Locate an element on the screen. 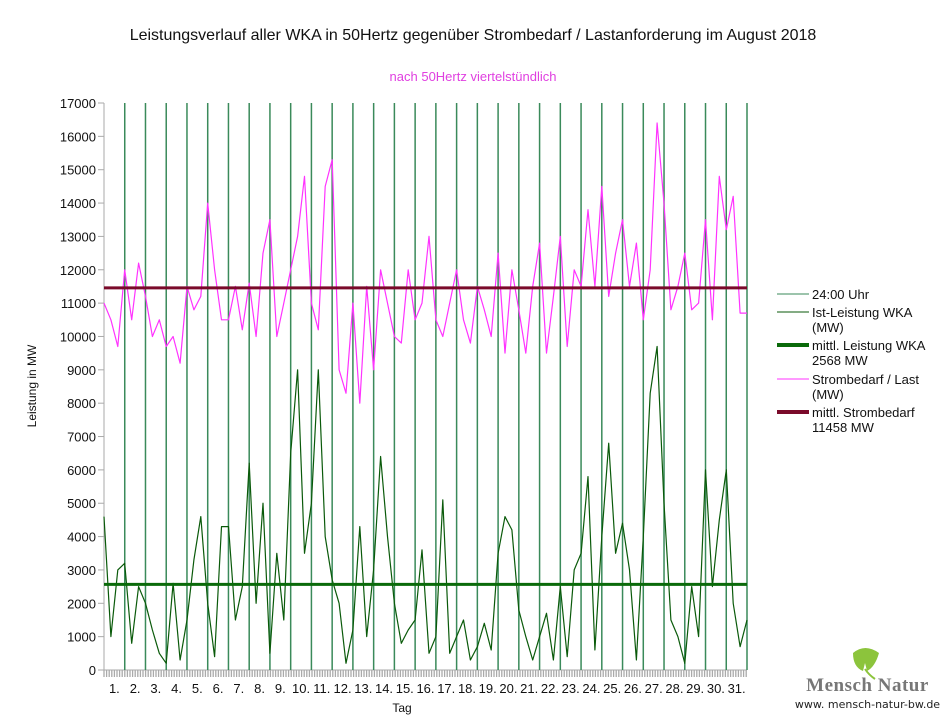 Image resolution: width=945 pixels, height=718 pixels. legend-label-line2: 2568 MW is located at coordinates (840, 360).